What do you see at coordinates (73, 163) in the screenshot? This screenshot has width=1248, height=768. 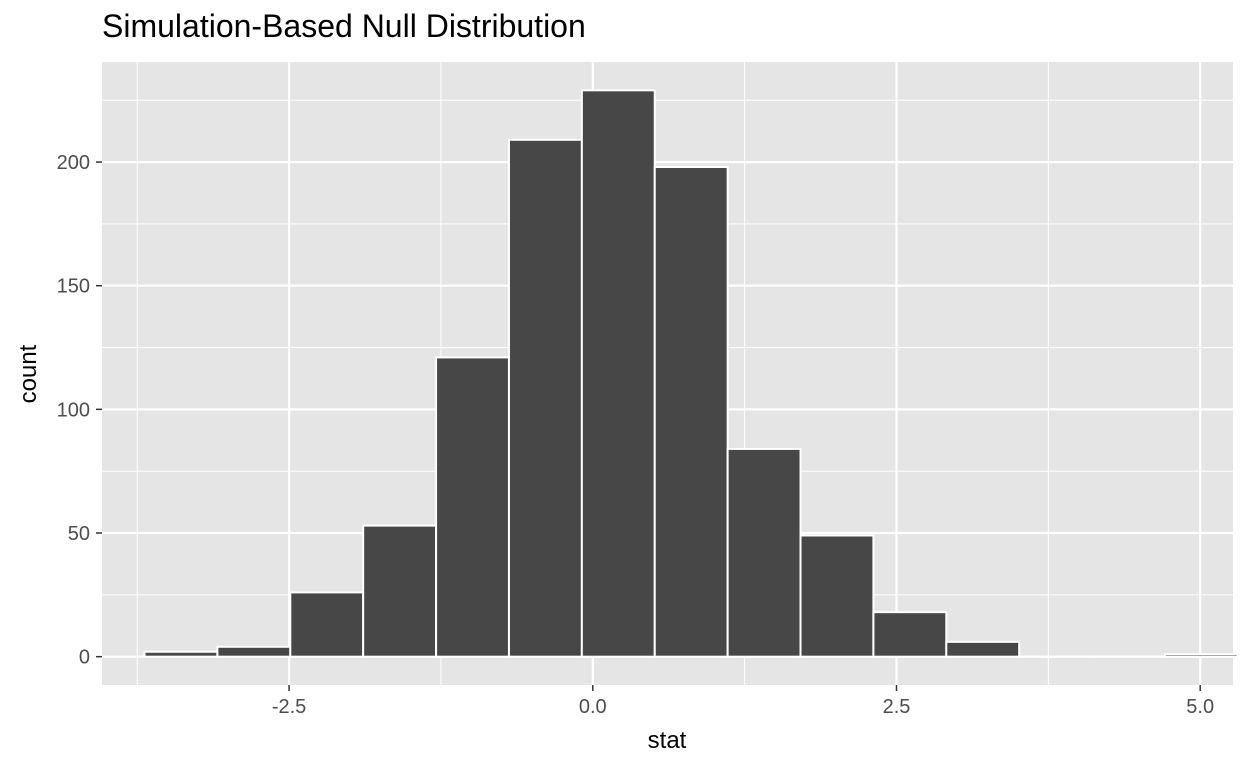 I see `y-tick-label: 200` at bounding box center [73, 163].